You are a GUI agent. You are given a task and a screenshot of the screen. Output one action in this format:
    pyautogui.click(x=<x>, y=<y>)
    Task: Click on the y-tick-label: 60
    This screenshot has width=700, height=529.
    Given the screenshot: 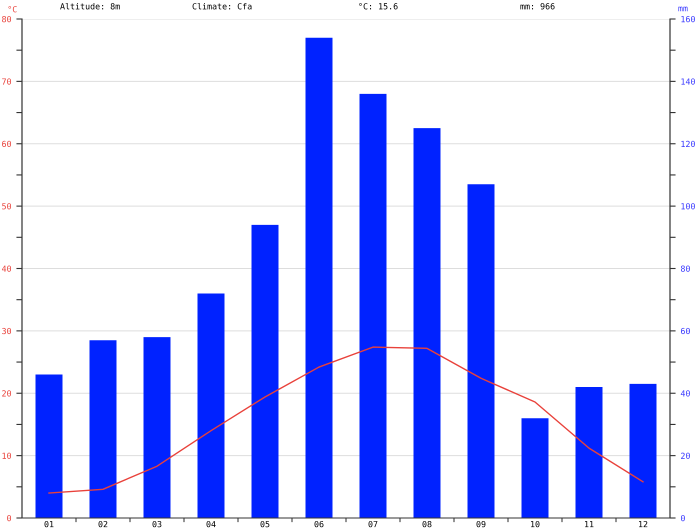 What is the action you would take?
    pyautogui.click(x=7, y=144)
    